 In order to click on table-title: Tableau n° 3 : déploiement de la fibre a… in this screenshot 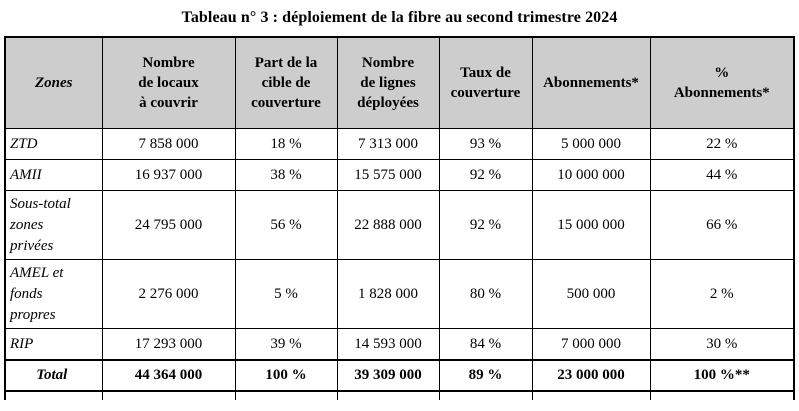, I will do `click(399, 17)`.